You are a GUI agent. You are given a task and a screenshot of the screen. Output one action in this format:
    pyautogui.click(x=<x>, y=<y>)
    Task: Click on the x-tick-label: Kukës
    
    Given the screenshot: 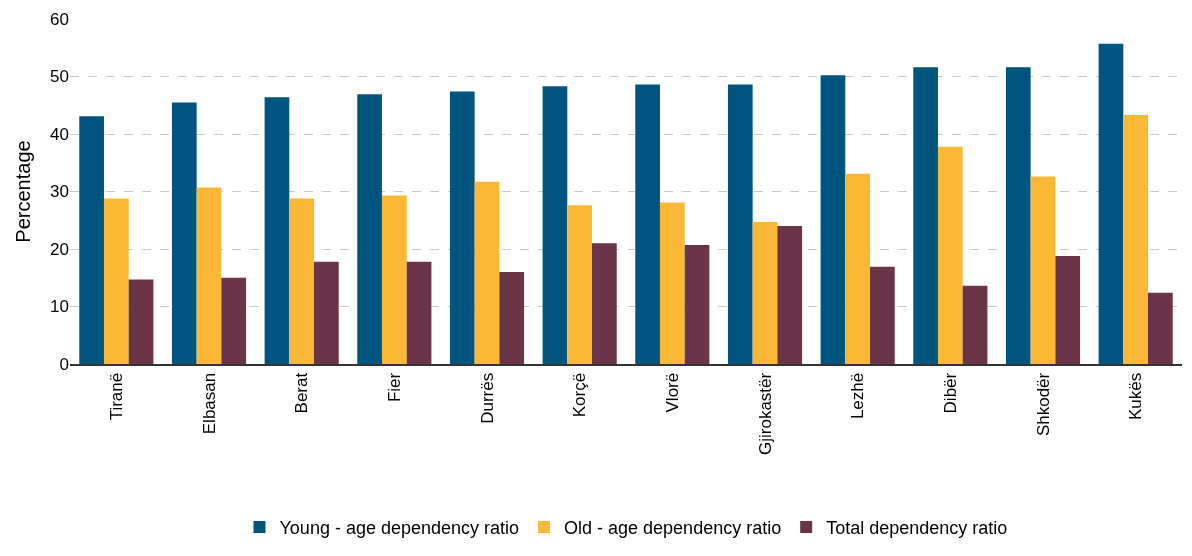 What is the action you would take?
    pyautogui.click(x=1136, y=396)
    